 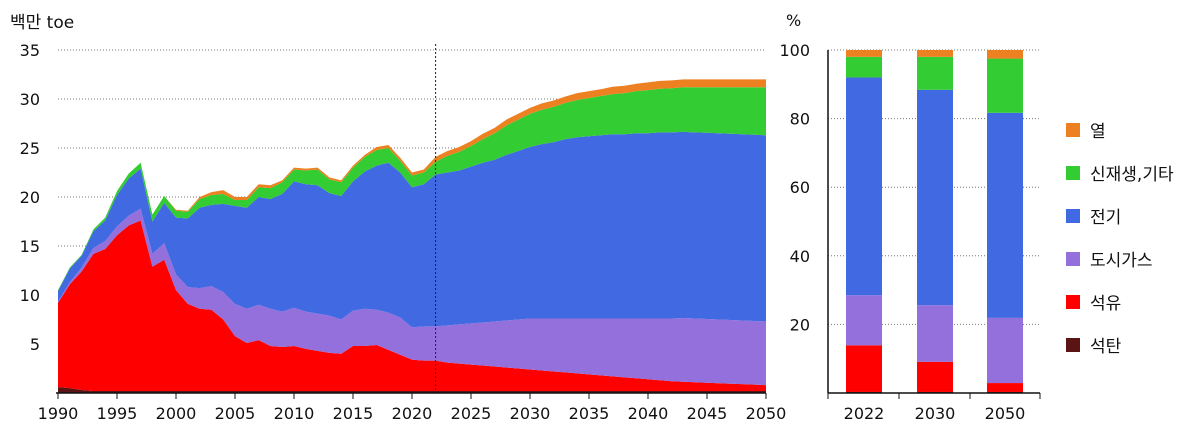 I want to click on y-tick-label: 80, so click(x=800, y=119).